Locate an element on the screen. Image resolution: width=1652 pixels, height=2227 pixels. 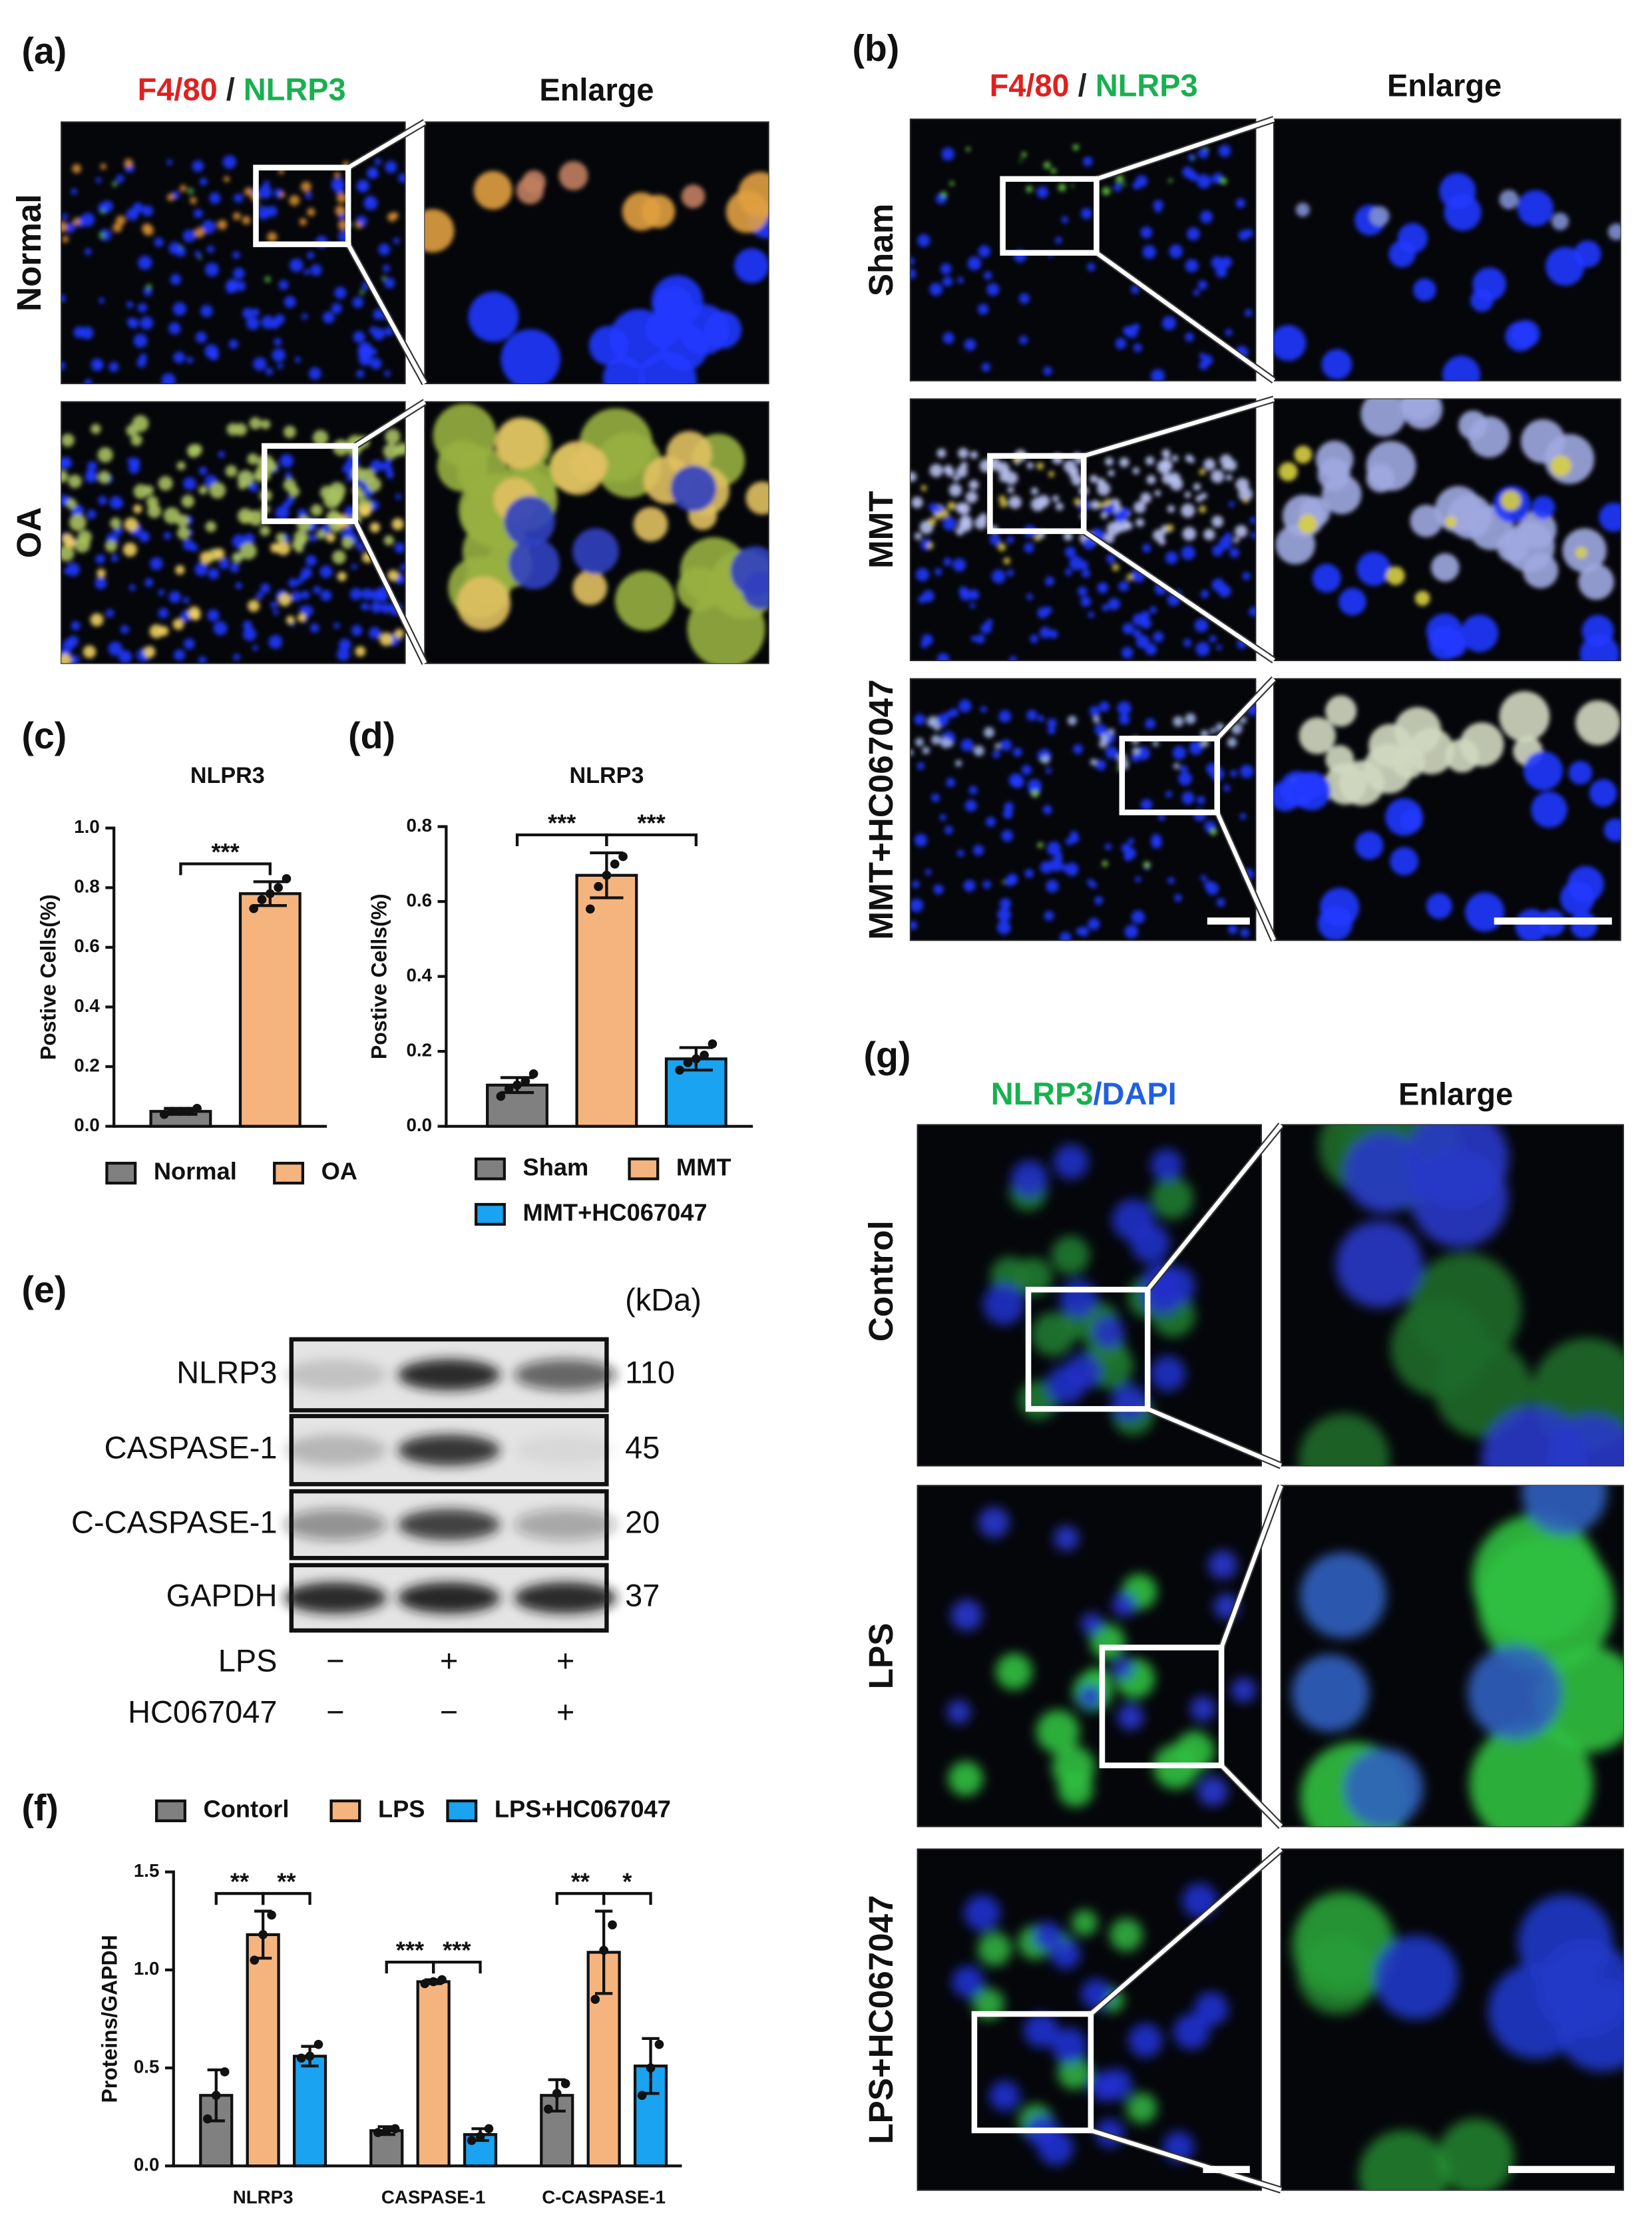
kda-label: 45 is located at coordinates (642, 1447).